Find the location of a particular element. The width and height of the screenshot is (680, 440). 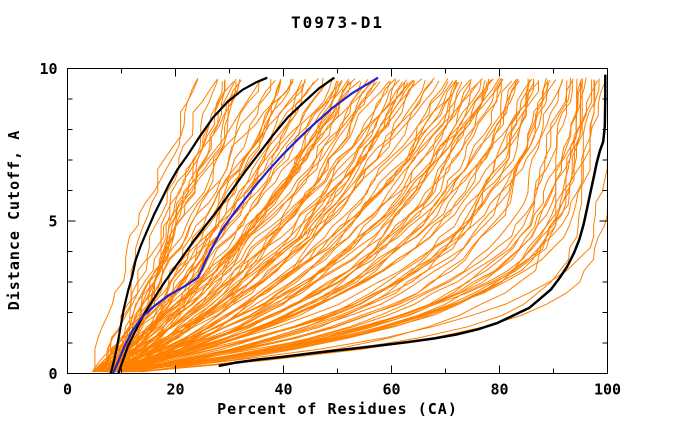

x-tick-label: 0 is located at coordinates (67, 390).